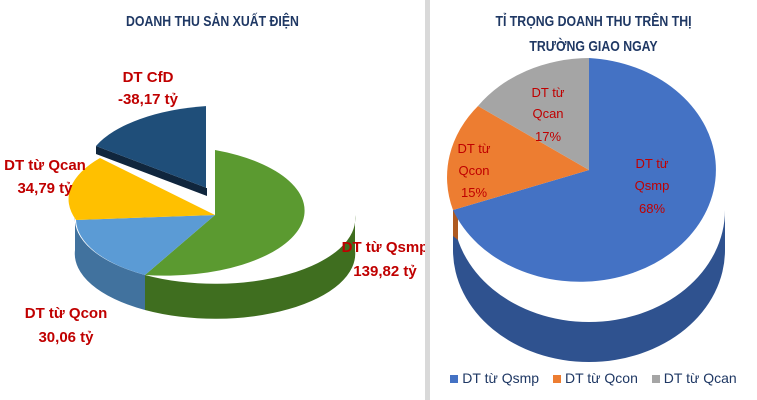 The height and width of the screenshot is (400, 757). I want to click on legend-label-qcan: DT từ Qcan, so click(700, 378).